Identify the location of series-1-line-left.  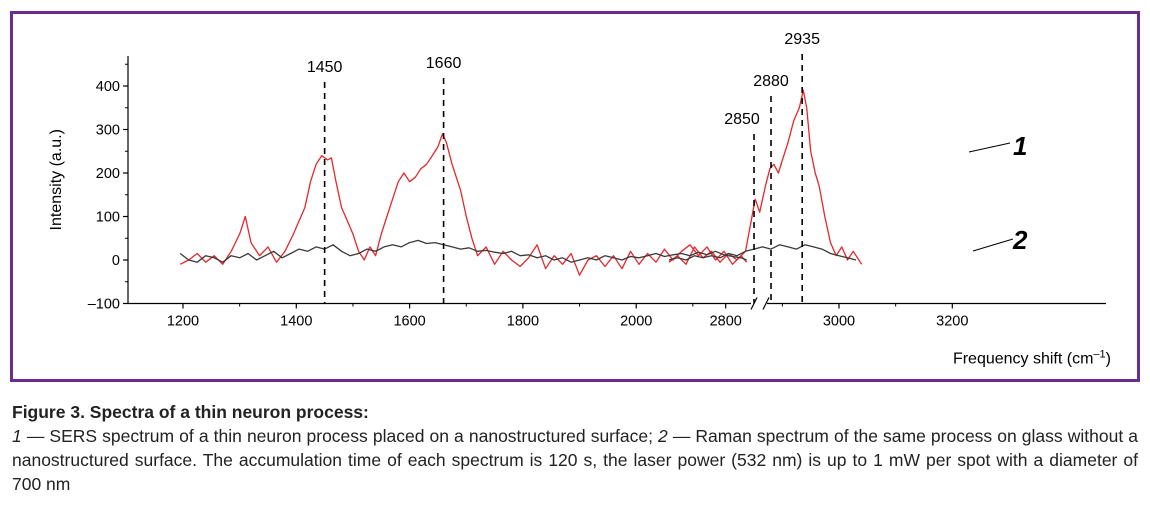
(463, 204).